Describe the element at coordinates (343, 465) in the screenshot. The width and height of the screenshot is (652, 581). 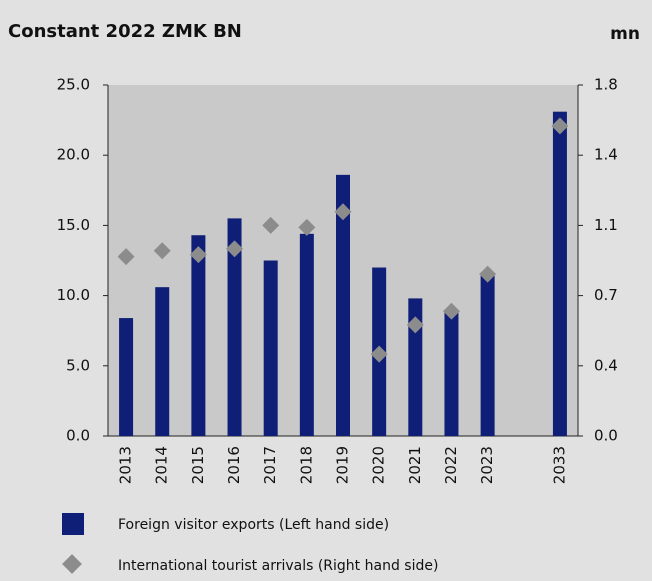
I see `x-tick-label: 2019` at that location.